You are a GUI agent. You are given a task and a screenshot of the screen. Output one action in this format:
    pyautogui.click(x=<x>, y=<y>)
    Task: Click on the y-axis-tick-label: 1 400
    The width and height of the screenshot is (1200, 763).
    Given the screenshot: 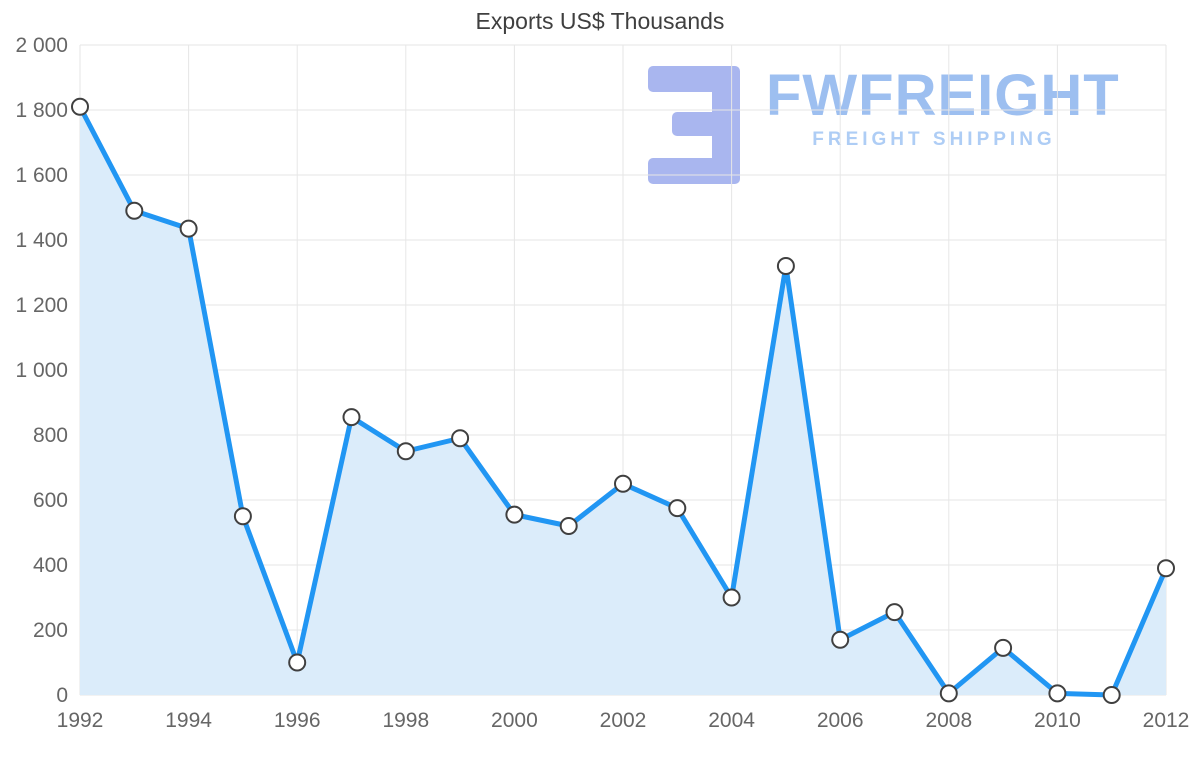 What is the action you would take?
    pyautogui.click(x=41, y=240)
    